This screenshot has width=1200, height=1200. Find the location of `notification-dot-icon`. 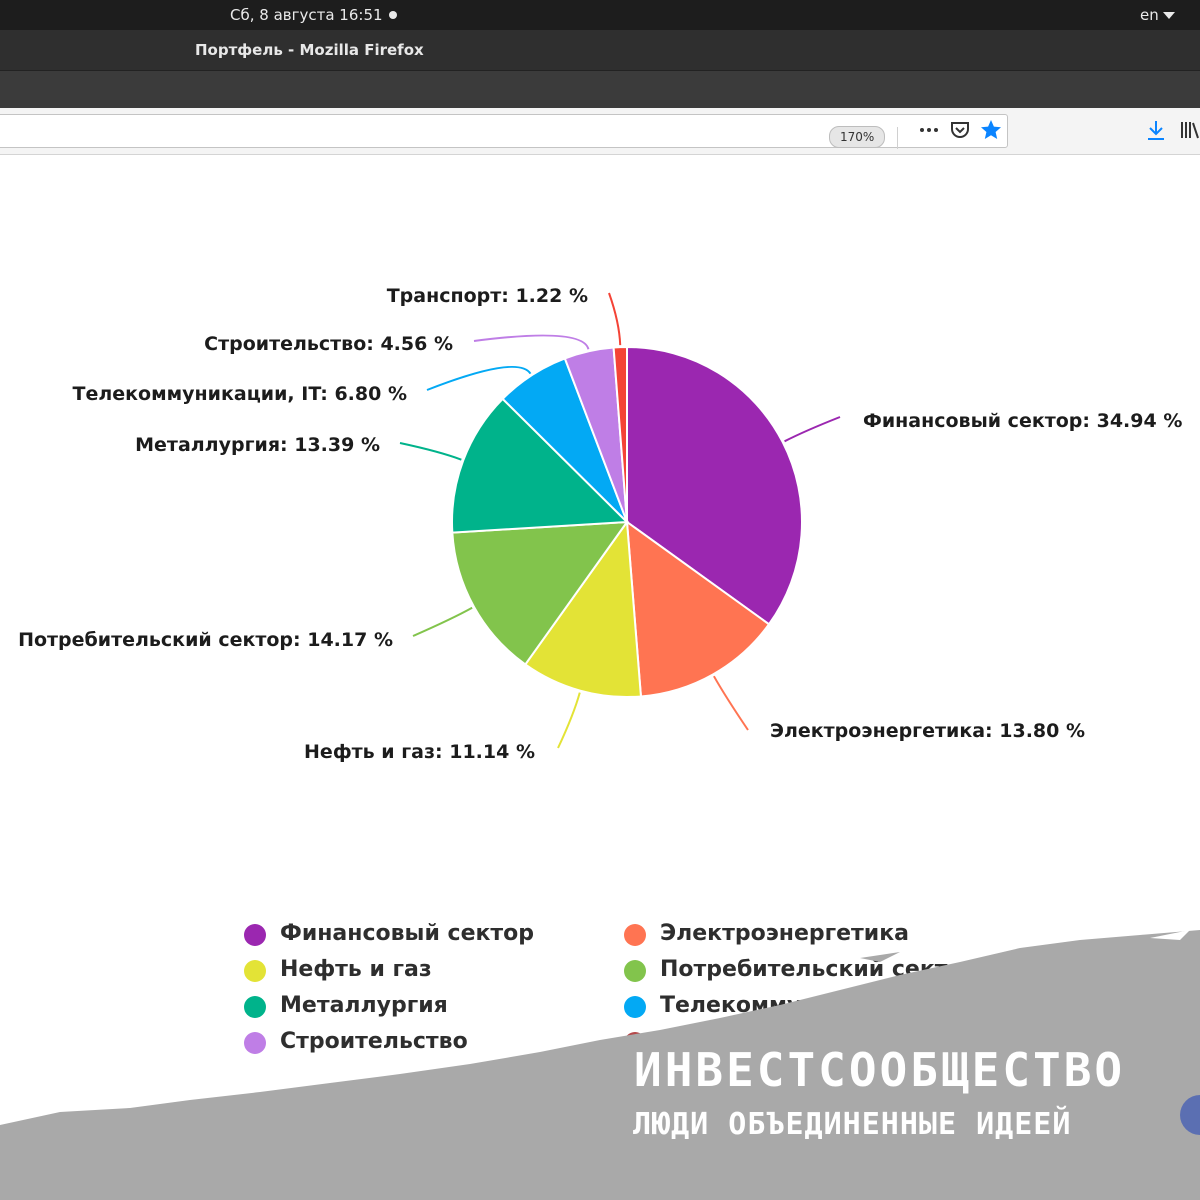

notification-dot-icon is located at coordinates (393, 15).